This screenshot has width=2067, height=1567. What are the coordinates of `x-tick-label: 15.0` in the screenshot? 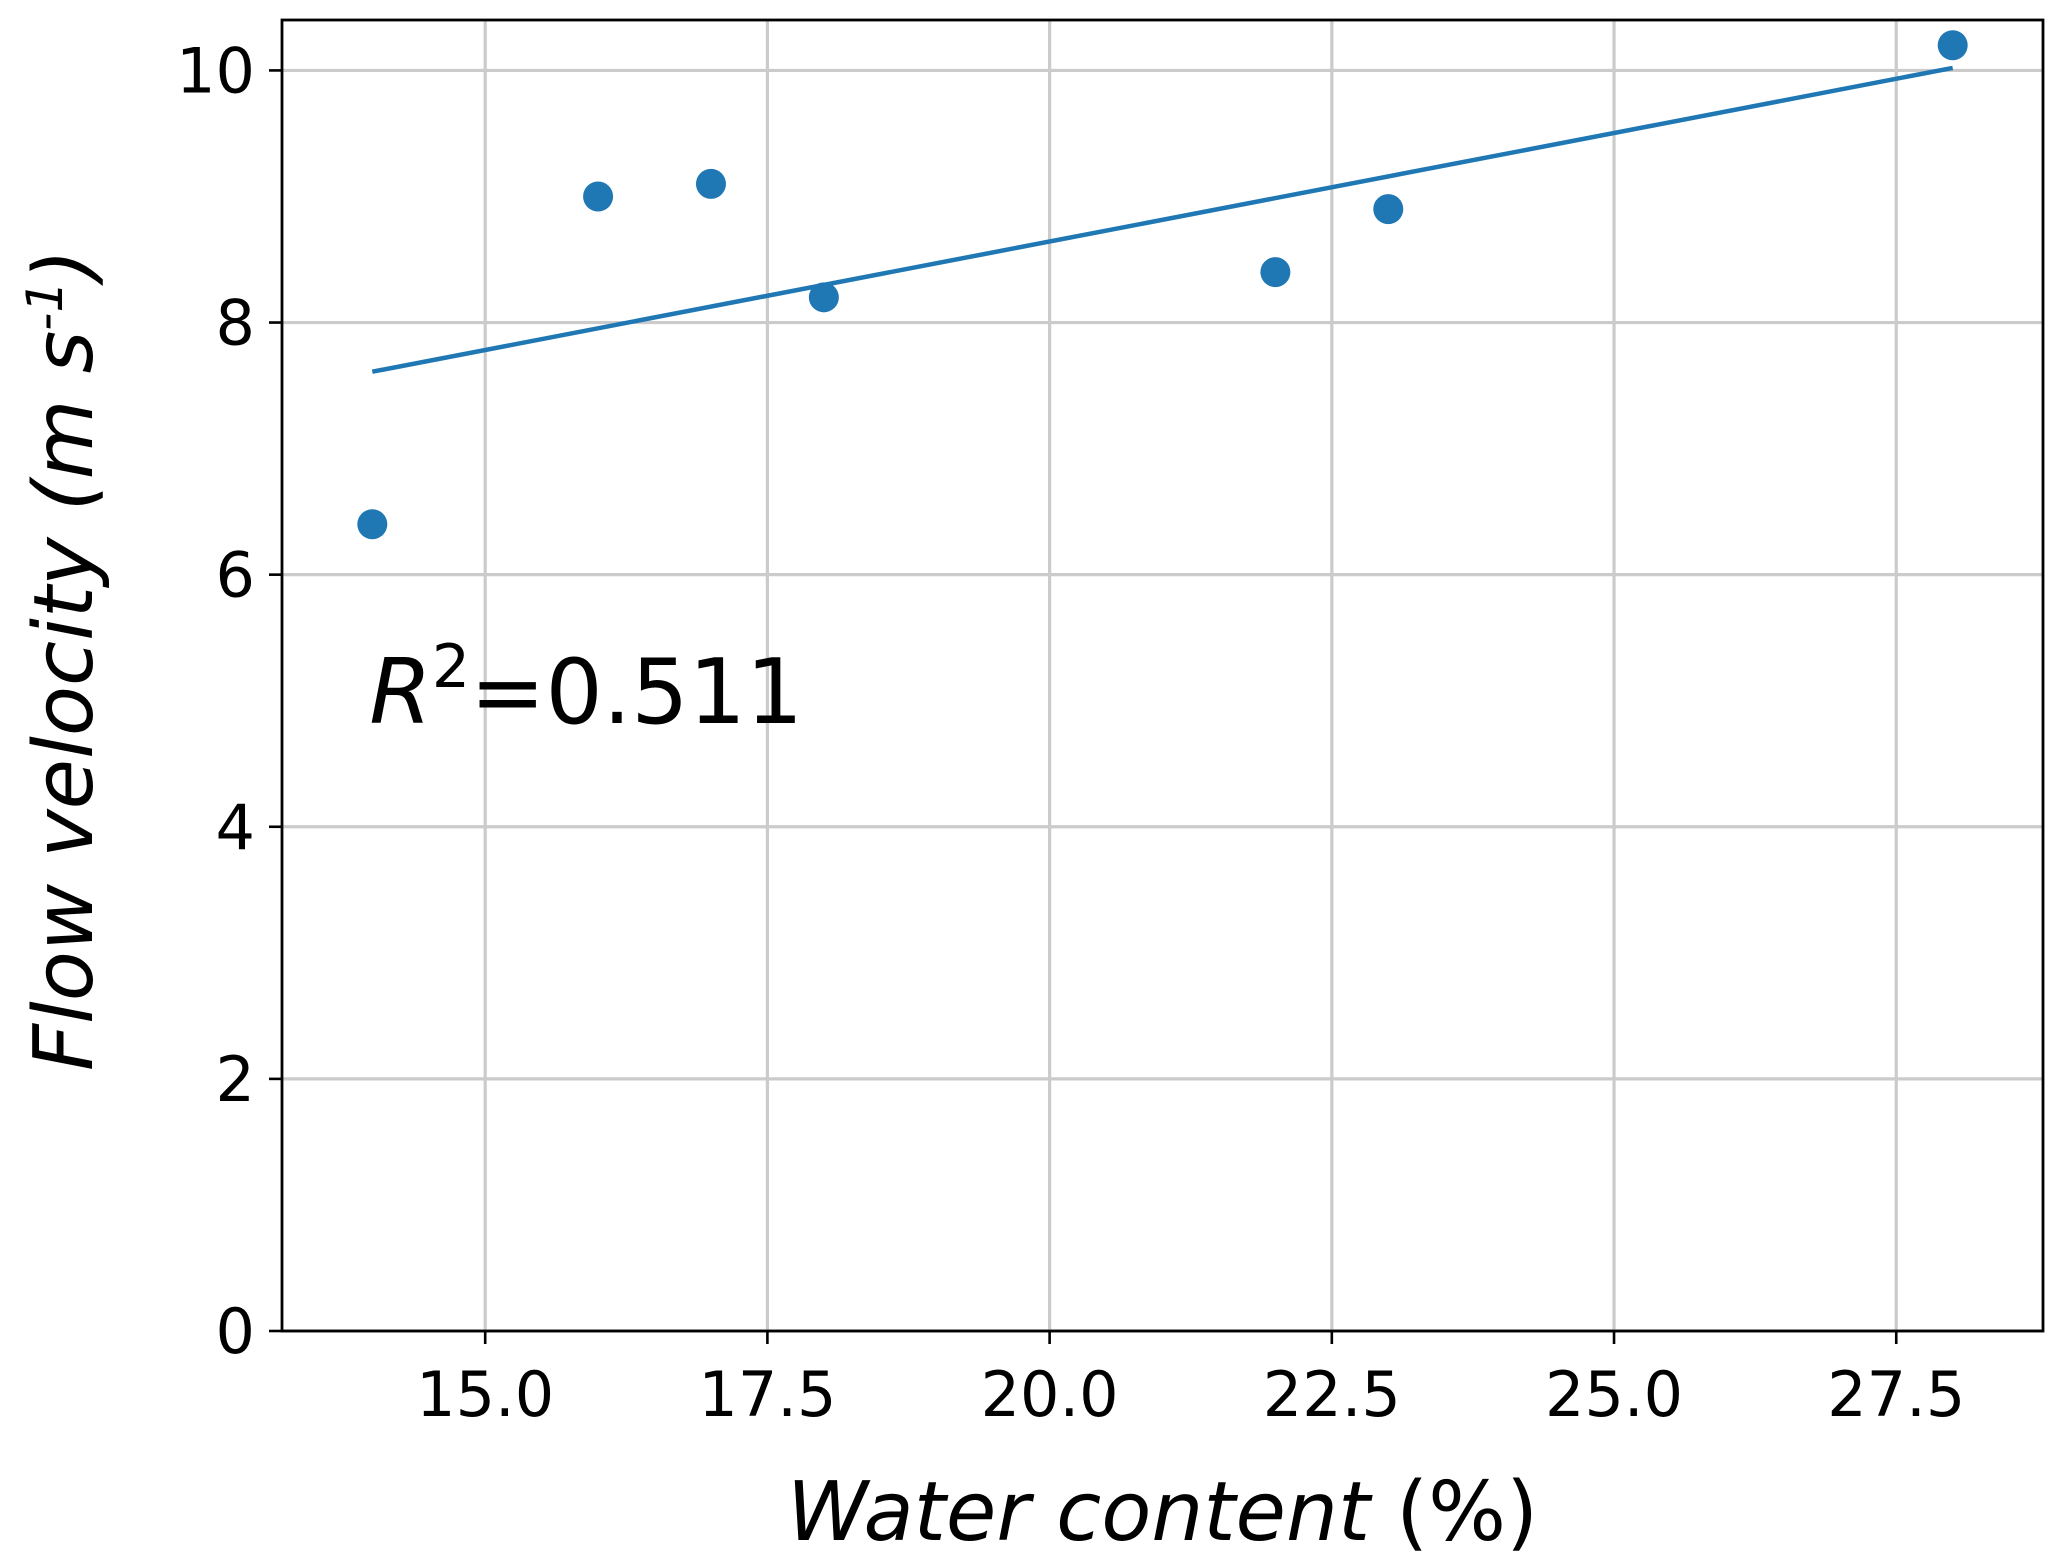 It's located at (485, 1394).